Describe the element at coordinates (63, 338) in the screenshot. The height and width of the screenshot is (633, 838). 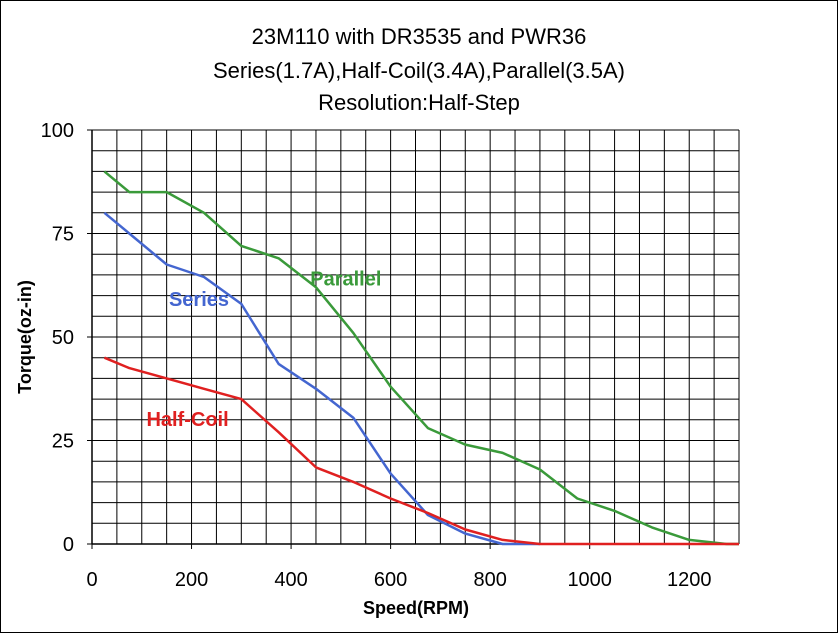
I see `y-tick-label: 50` at that location.